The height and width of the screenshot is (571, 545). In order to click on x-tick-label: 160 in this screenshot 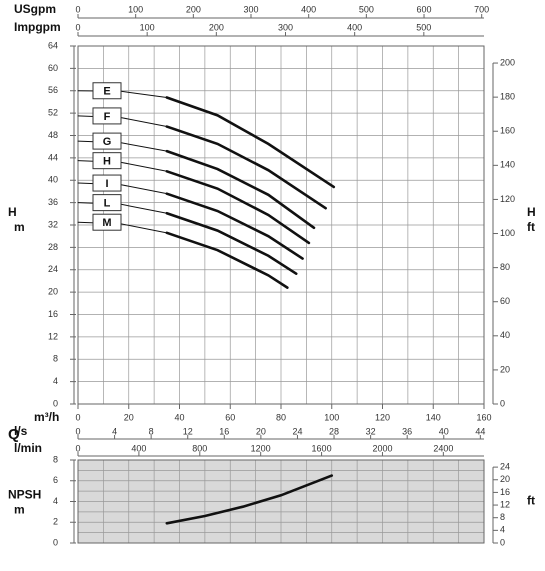, I will do `click(483, 417)`.